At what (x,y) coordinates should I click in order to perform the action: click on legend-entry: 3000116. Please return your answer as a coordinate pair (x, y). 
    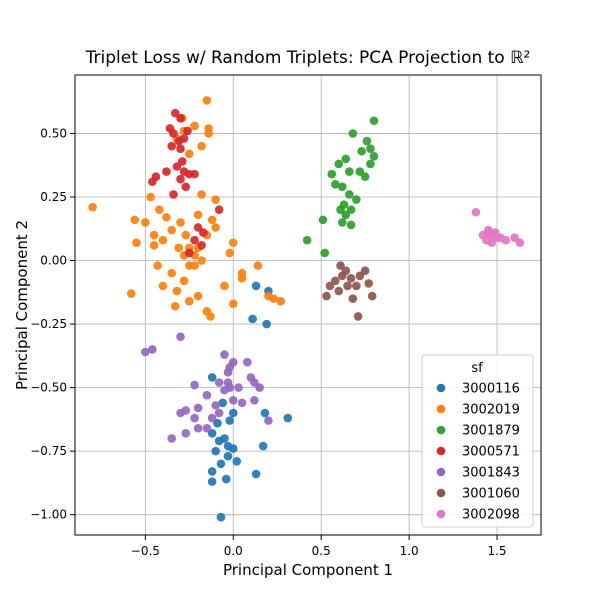
    Looking at the image, I should click on (478, 389).